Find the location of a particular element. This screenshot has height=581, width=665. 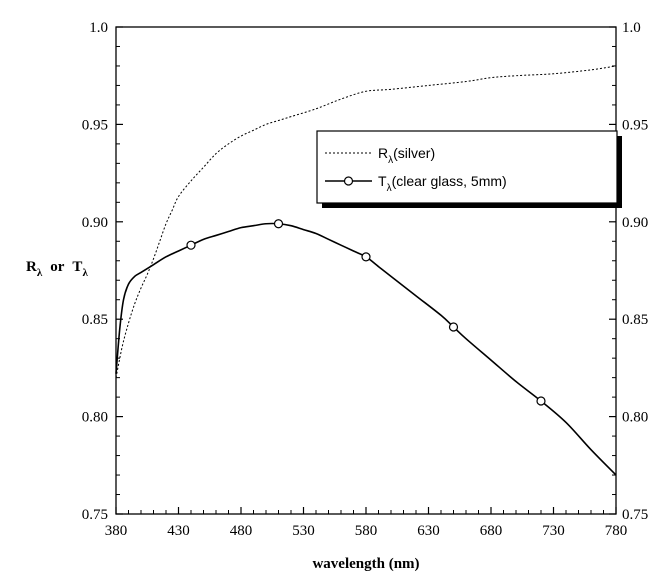

x-tick-label: 430 is located at coordinates (178, 531).